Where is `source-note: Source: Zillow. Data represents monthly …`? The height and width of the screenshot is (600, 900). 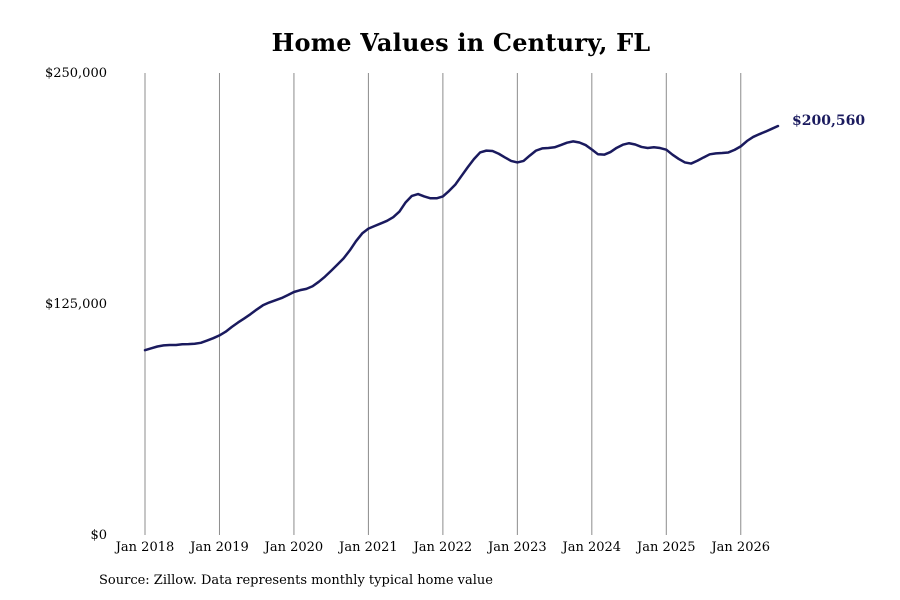
source-note: Source: Zillow. Data represents monthly … is located at coordinates (296, 580).